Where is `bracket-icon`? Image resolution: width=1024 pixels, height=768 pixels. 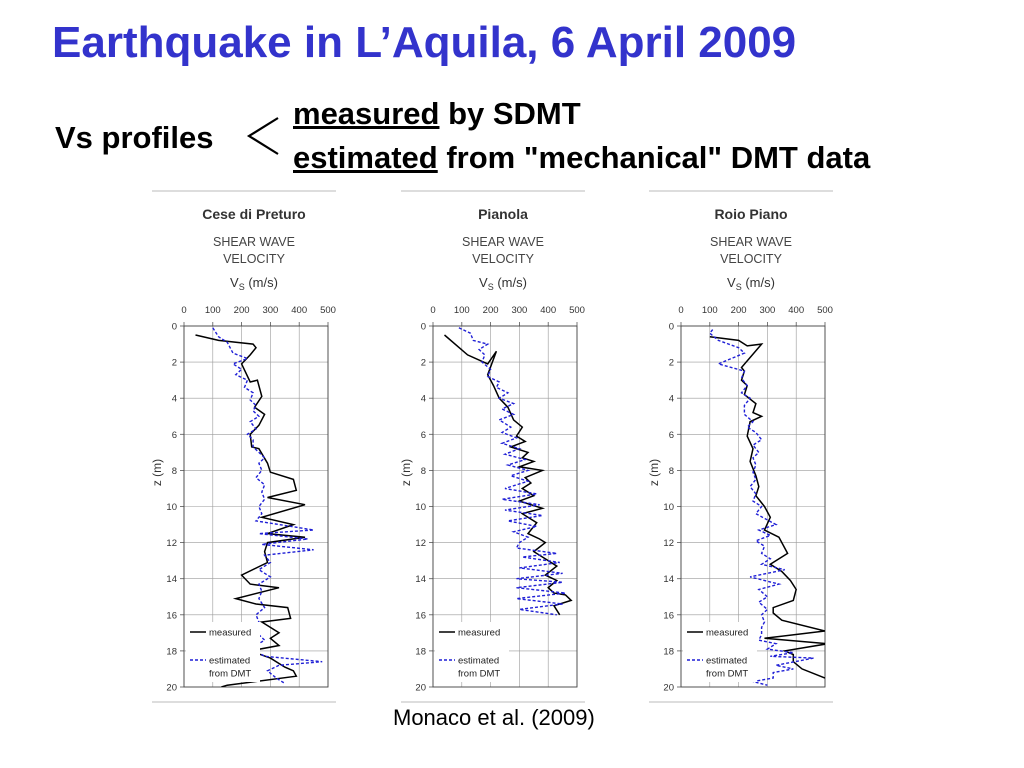
bracket-icon is located at coordinates (262, 136).